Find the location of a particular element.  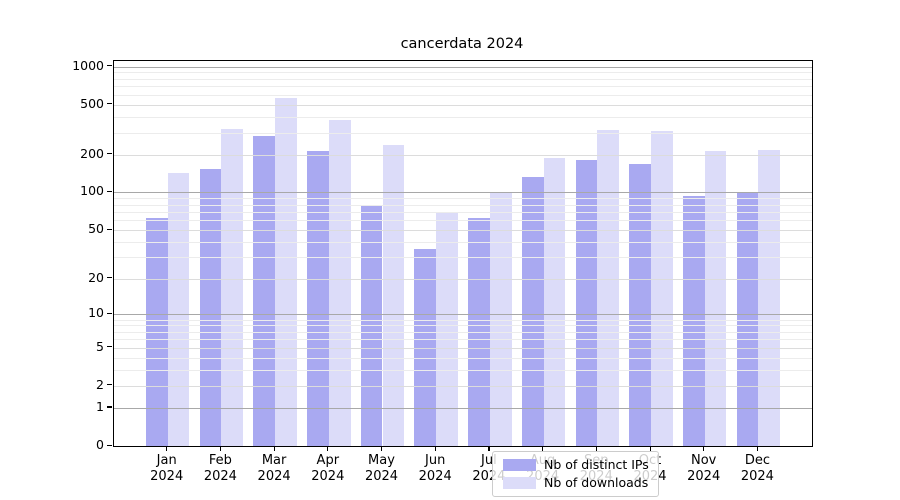

bar-downloads-jun is located at coordinates (447, 328).